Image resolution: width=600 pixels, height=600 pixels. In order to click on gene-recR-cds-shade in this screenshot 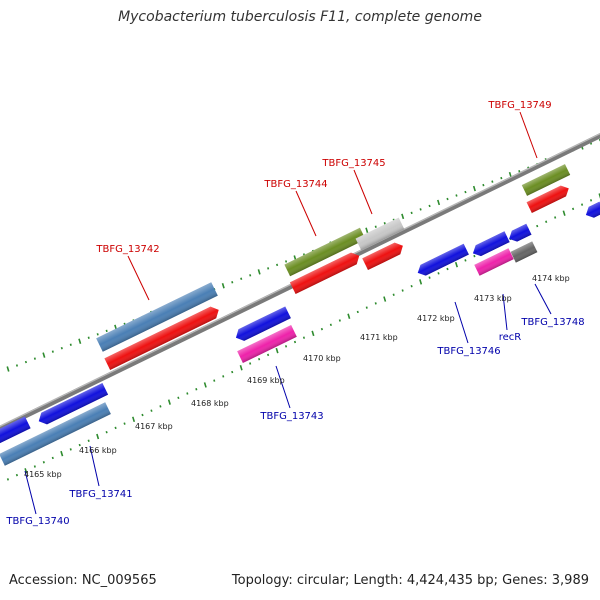, I will do `click(494, 262)`.